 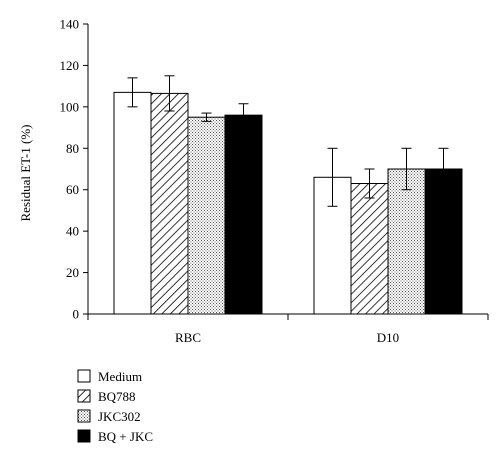 What do you see at coordinates (72, 148) in the screenshot?
I see `y-tick-label: 80` at bounding box center [72, 148].